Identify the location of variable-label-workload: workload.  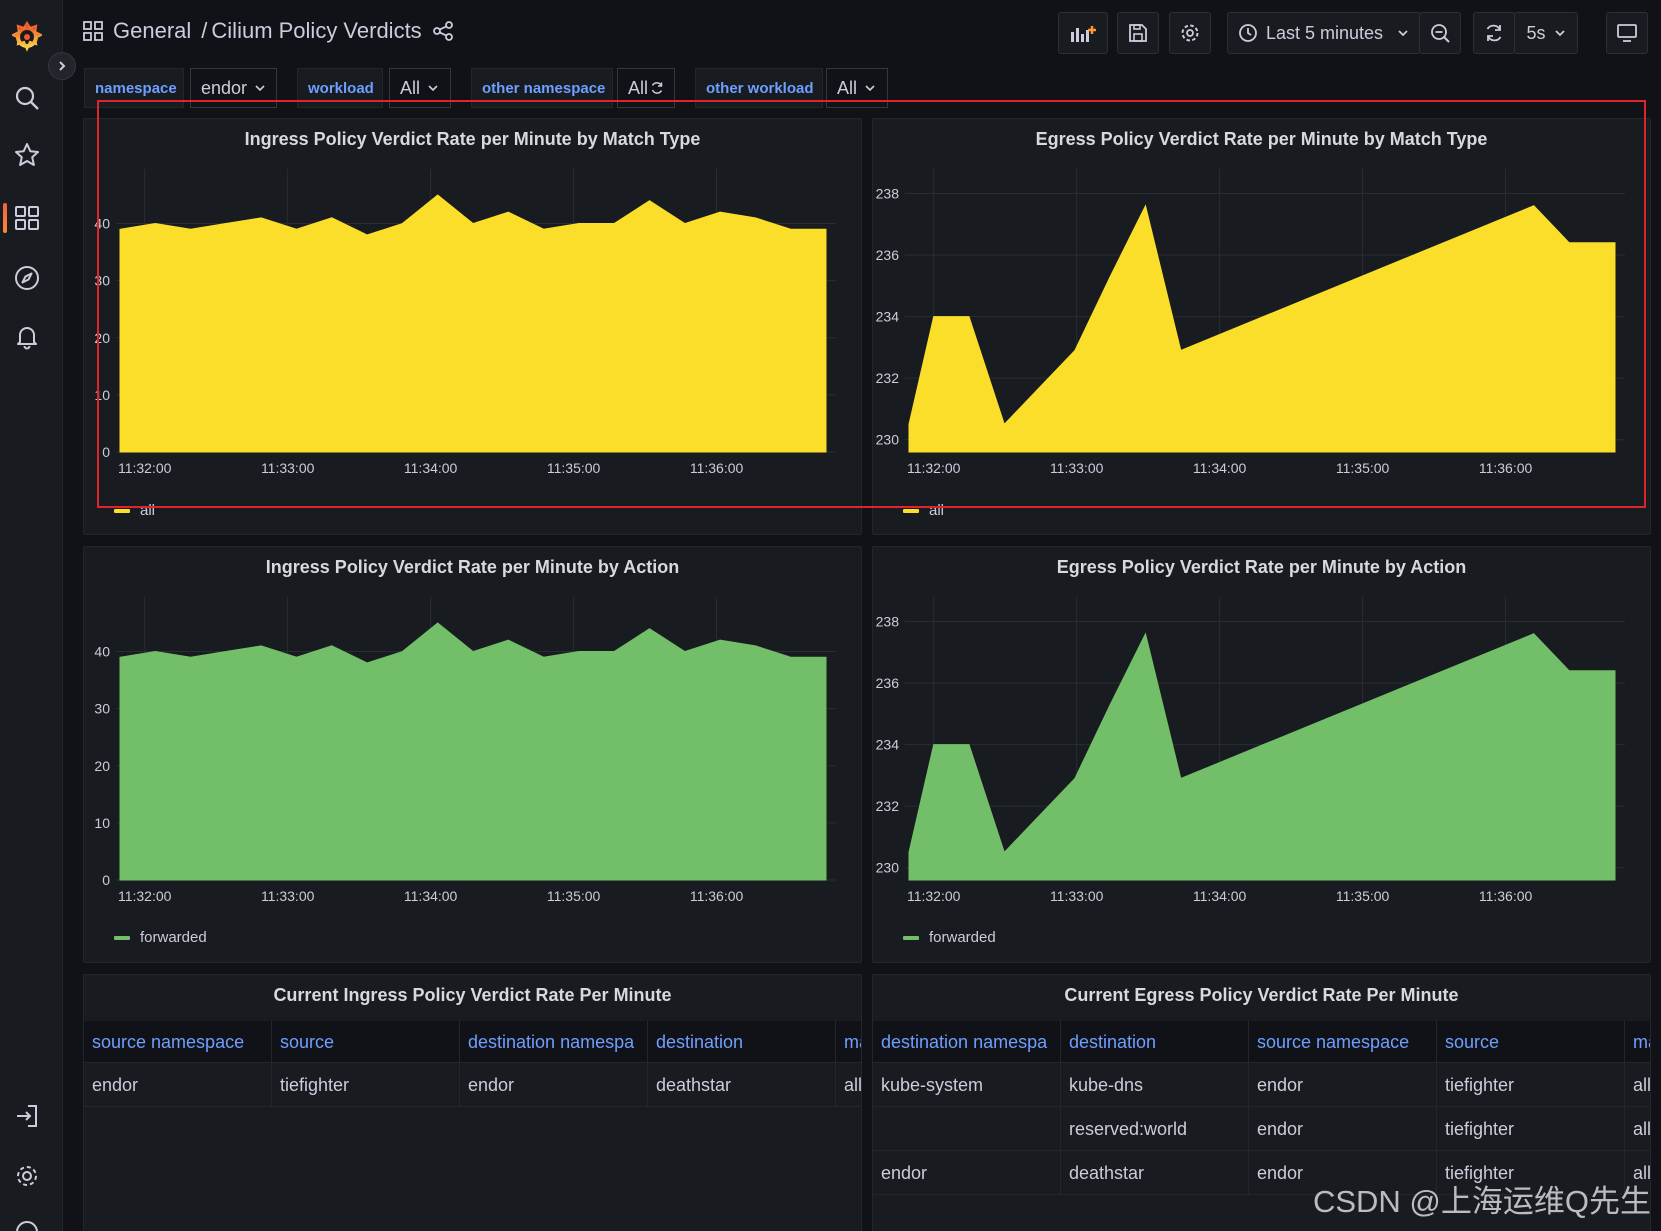
(340, 88).